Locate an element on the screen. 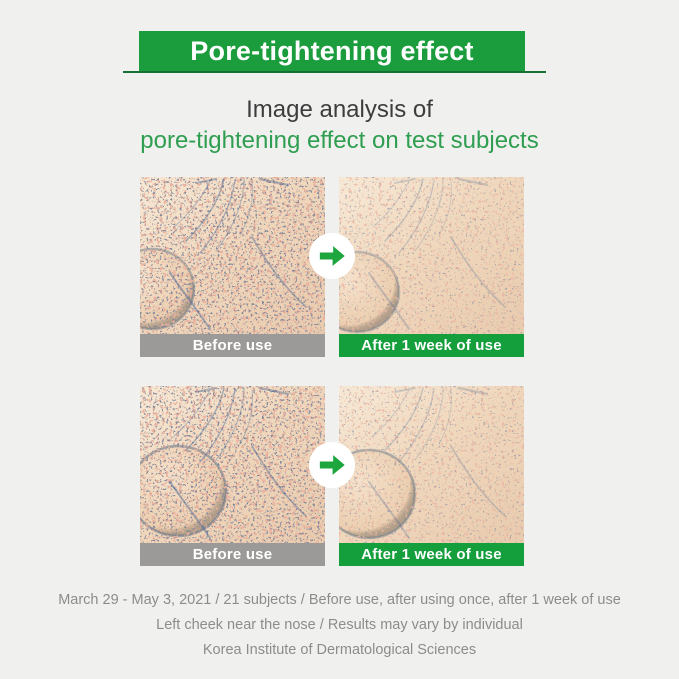 Image resolution: width=679 pixels, height=679 pixels. before-panel-2: Before use is located at coordinates (232, 476).